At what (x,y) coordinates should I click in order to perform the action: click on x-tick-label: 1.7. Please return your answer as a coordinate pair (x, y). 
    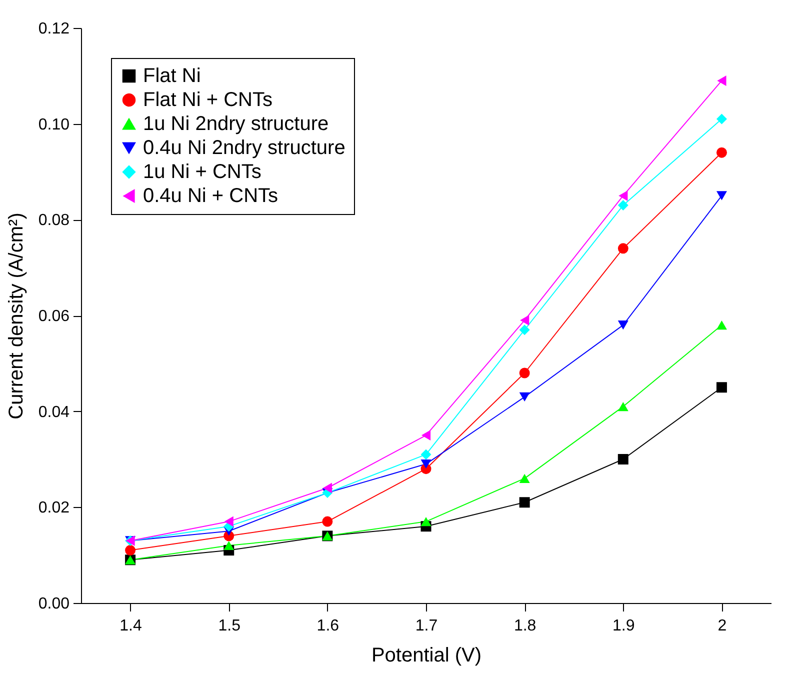
    Looking at the image, I should click on (426, 626).